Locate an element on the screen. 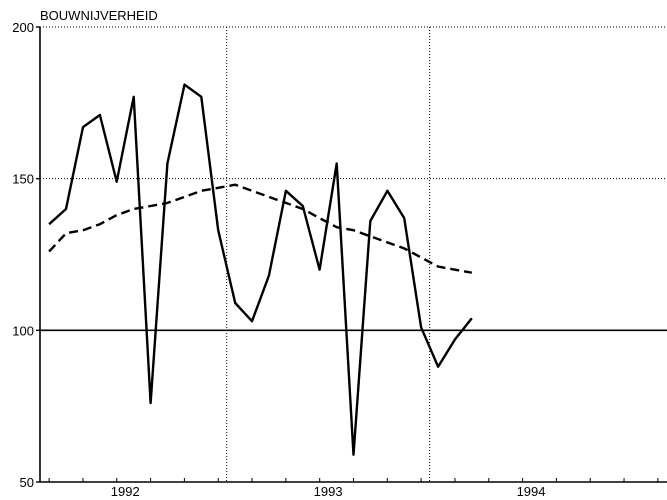 The image size is (667, 500). y-tick-label-2: 150 is located at coordinates (23, 179).